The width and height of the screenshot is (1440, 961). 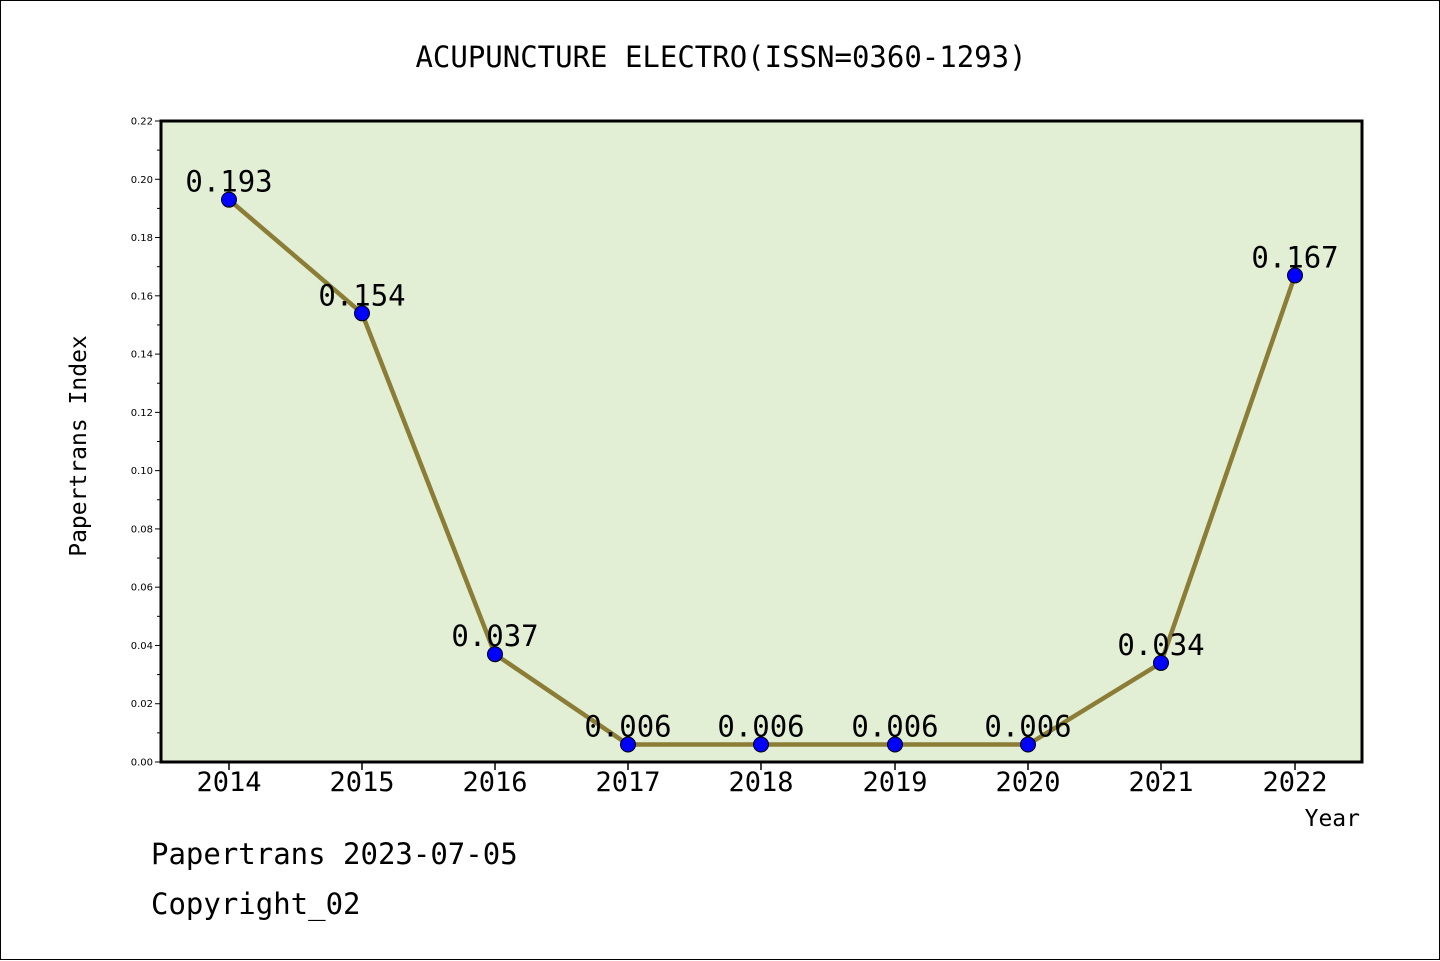 What do you see at coordinates (334, 854) in the screenshot?
I see `footer-date: Papertrans 2023-07-05` at bounding box center [334, 854].